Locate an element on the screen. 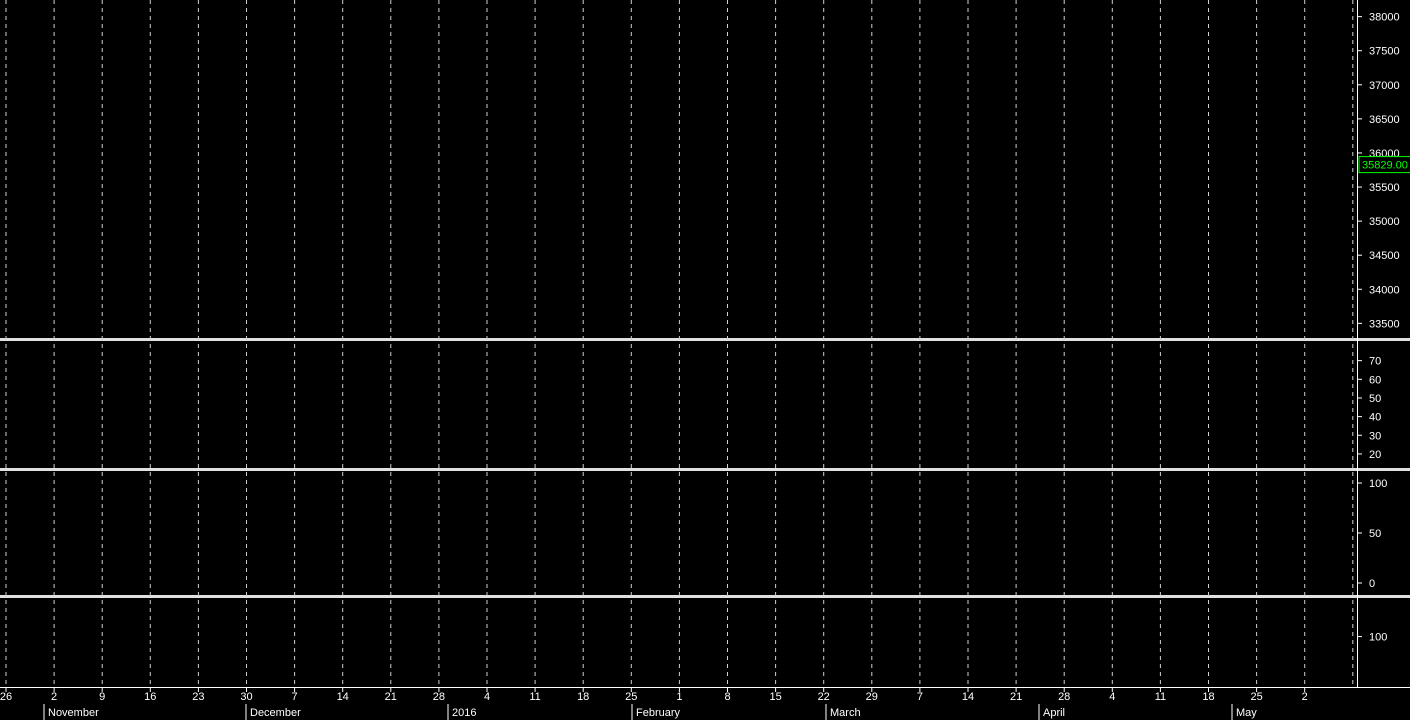  date-tick-label: 23 is located at coordinates (198, 697).